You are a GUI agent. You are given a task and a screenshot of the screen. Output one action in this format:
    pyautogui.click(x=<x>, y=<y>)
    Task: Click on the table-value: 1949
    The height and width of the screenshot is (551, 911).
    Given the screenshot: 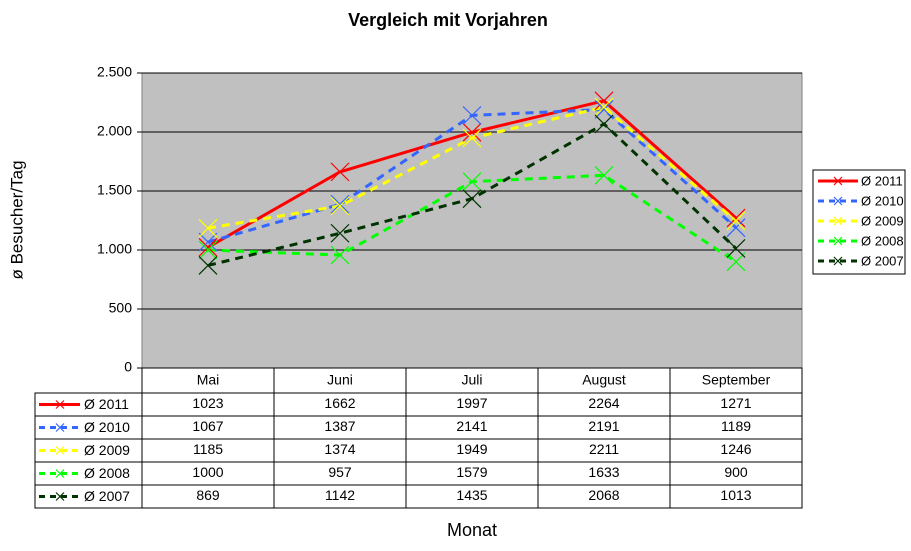 What is the action you would take?
    pyautogui.click(x=471, y=449)
    